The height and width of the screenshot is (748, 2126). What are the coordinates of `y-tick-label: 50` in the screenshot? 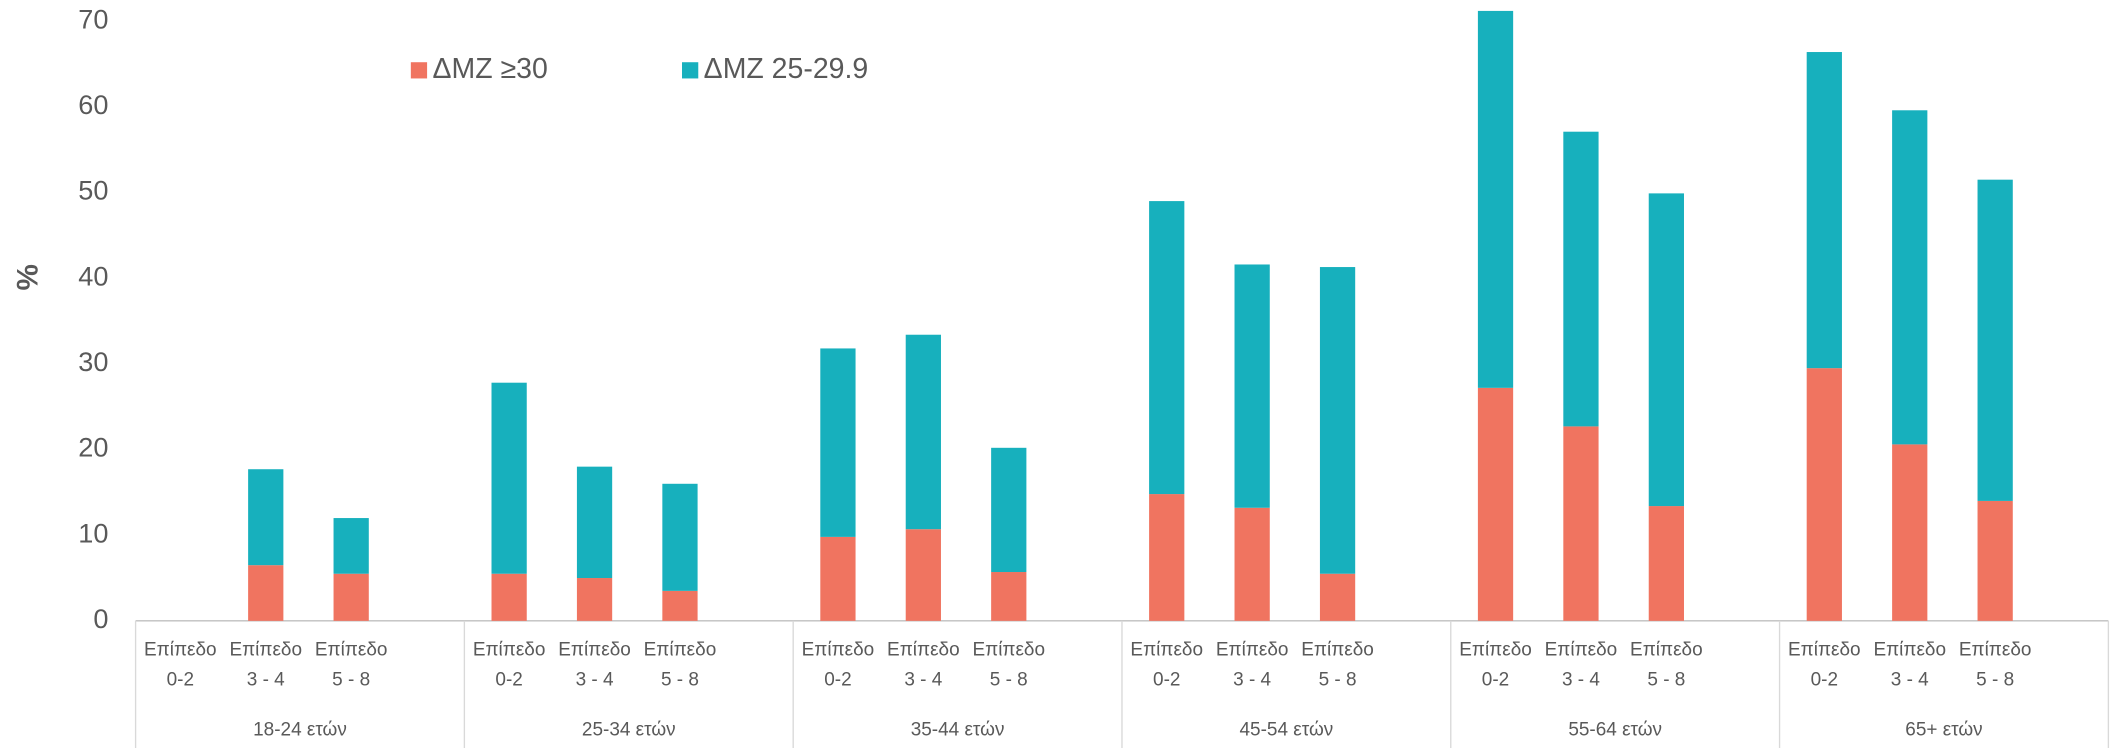 It's located at (93, 190).